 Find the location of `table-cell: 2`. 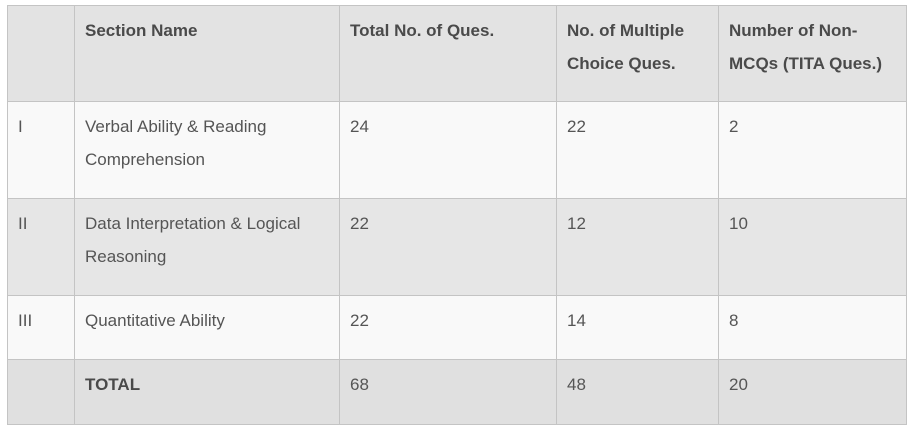

table-cell: 2 is located at coordinates (812, 150).